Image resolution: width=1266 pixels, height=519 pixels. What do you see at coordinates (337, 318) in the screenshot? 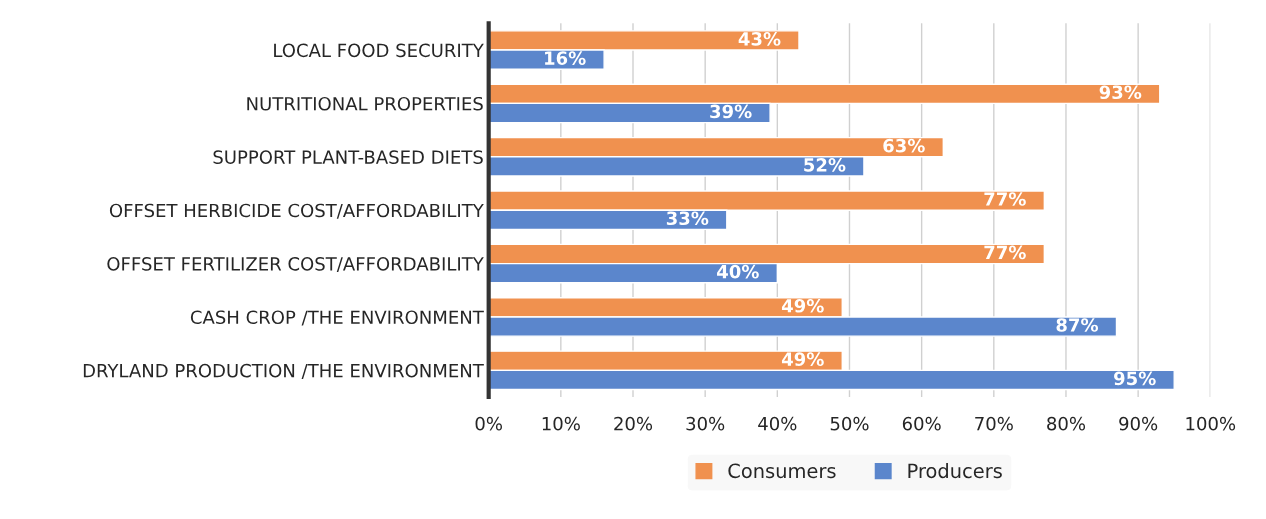
I see `y-tick-label: CASH CROP /THE ENVIRONMENT` at bounding box center [337, 318].